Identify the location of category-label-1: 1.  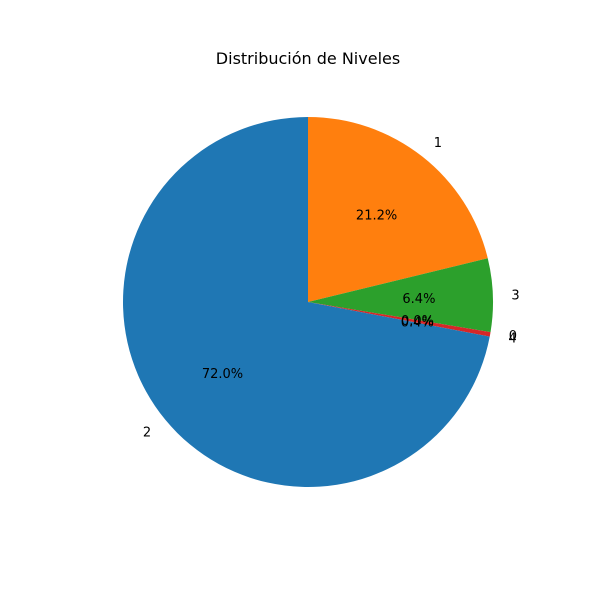
(438, 143).